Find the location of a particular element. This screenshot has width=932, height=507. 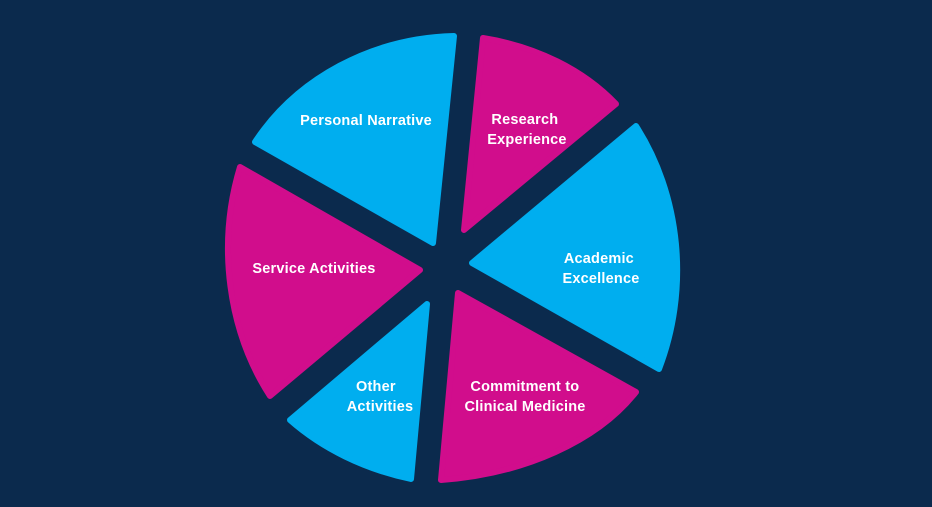

segment-other-activities: Other Activities is located at coordinates (358, 391).